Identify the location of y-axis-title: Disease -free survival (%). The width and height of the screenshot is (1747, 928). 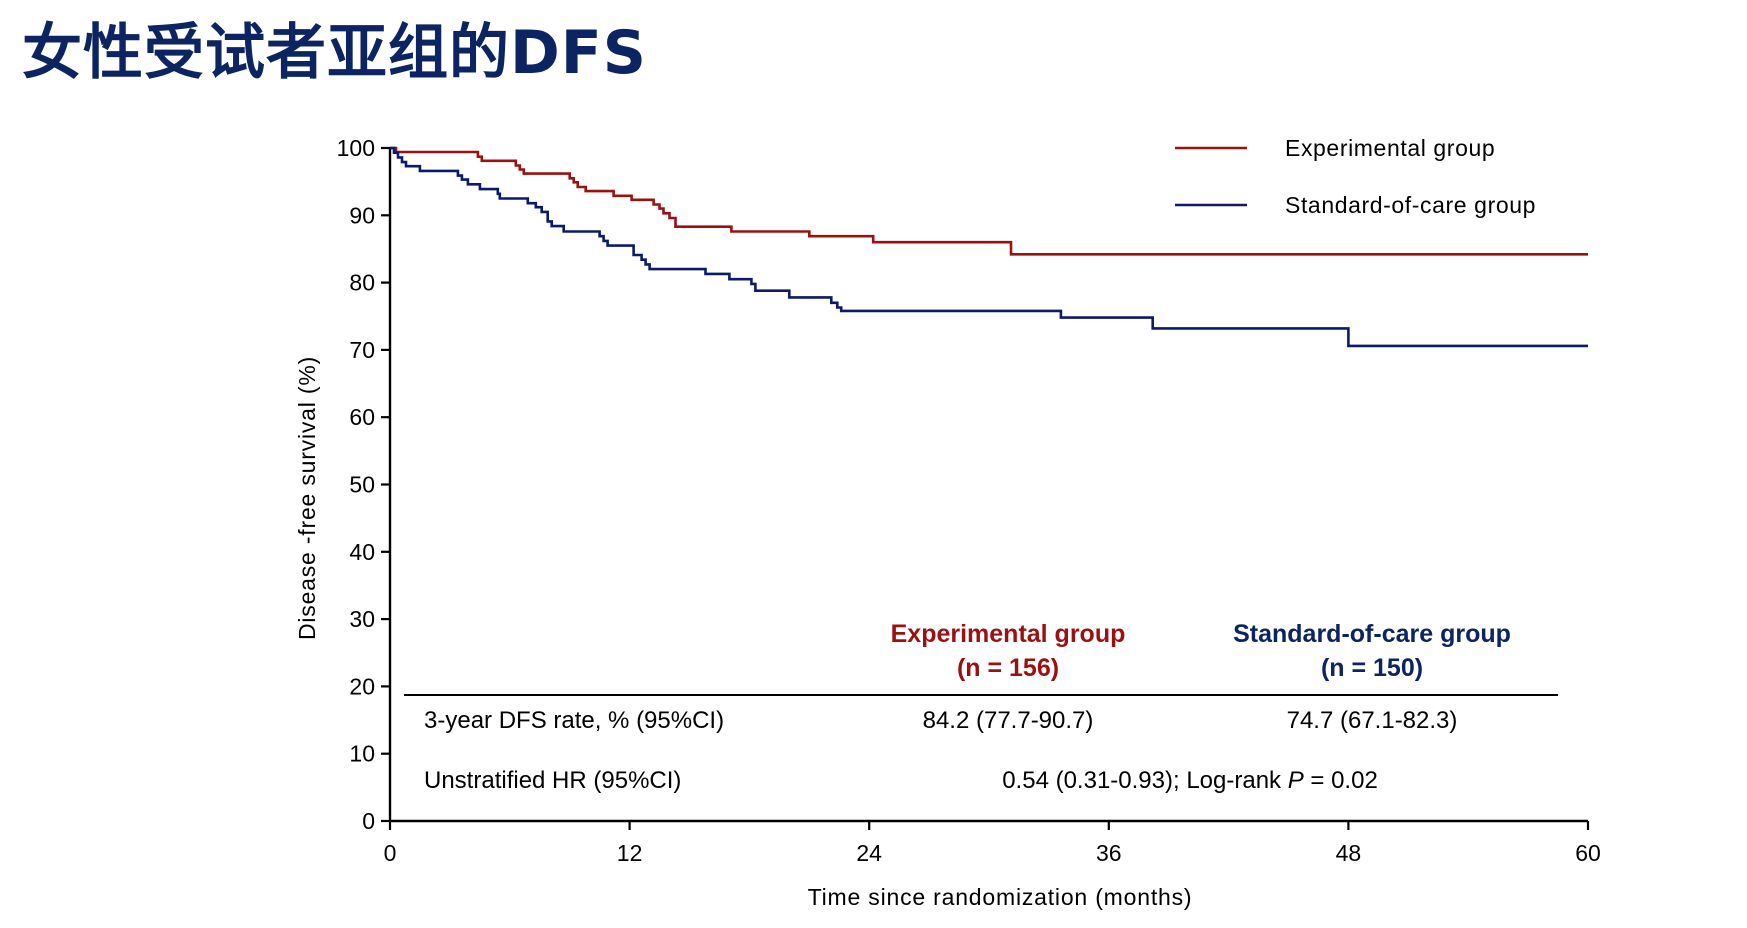
(307, 498).